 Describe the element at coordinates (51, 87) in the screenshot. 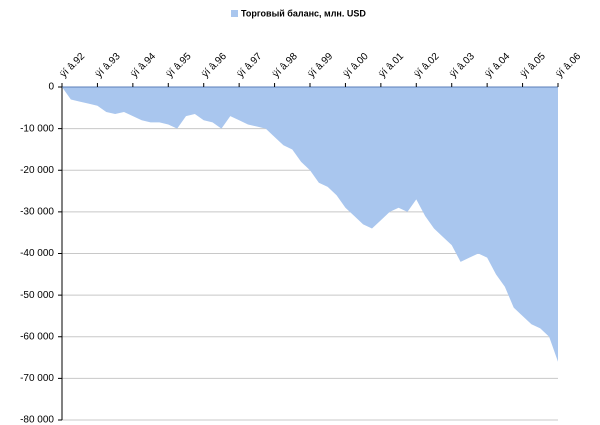

I see `y-tick-label: 0` at that location.